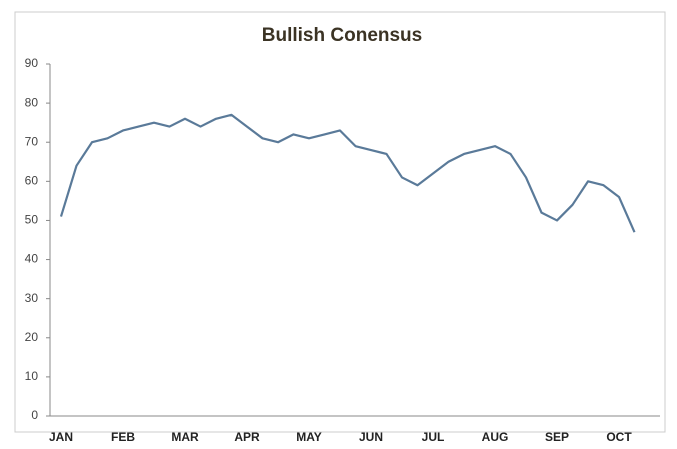 The width and height of the screenshot is (677, 449). I want to click on y-tick-label: 40, so click(32, 259).